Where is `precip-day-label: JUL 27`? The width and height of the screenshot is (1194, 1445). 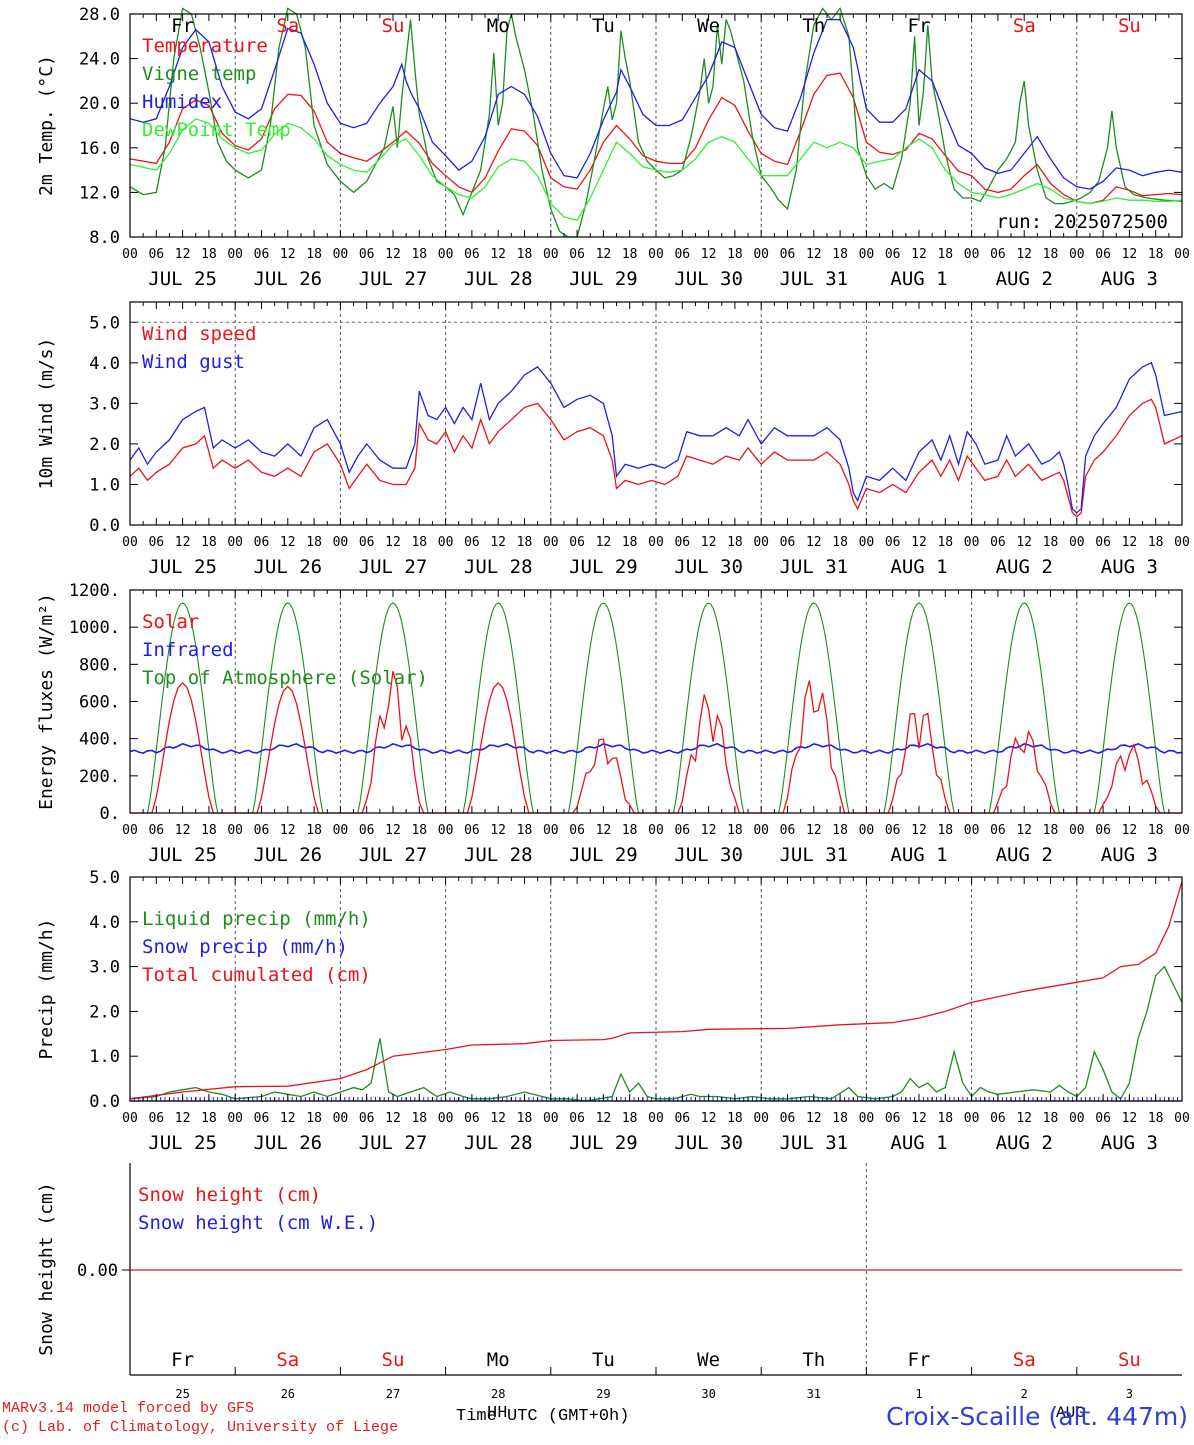
precip-day-label: JUL 27 is located at coordinates (393, 1143).